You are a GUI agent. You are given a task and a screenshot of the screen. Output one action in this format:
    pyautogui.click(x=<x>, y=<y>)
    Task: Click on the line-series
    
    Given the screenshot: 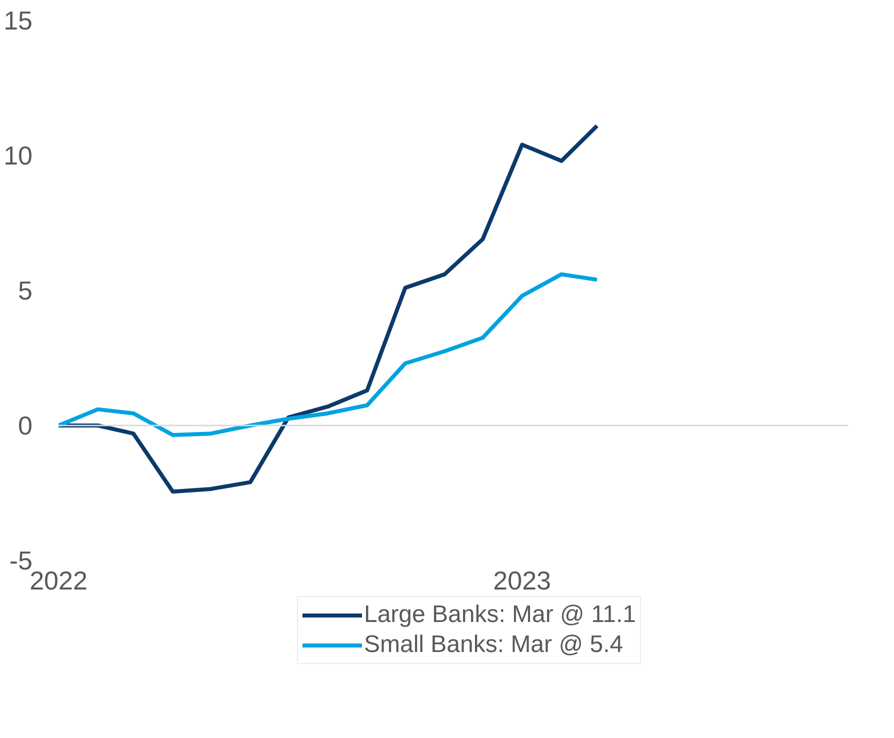 What is the action you would take?
    pyautogui.click(x=329, y=354)
    